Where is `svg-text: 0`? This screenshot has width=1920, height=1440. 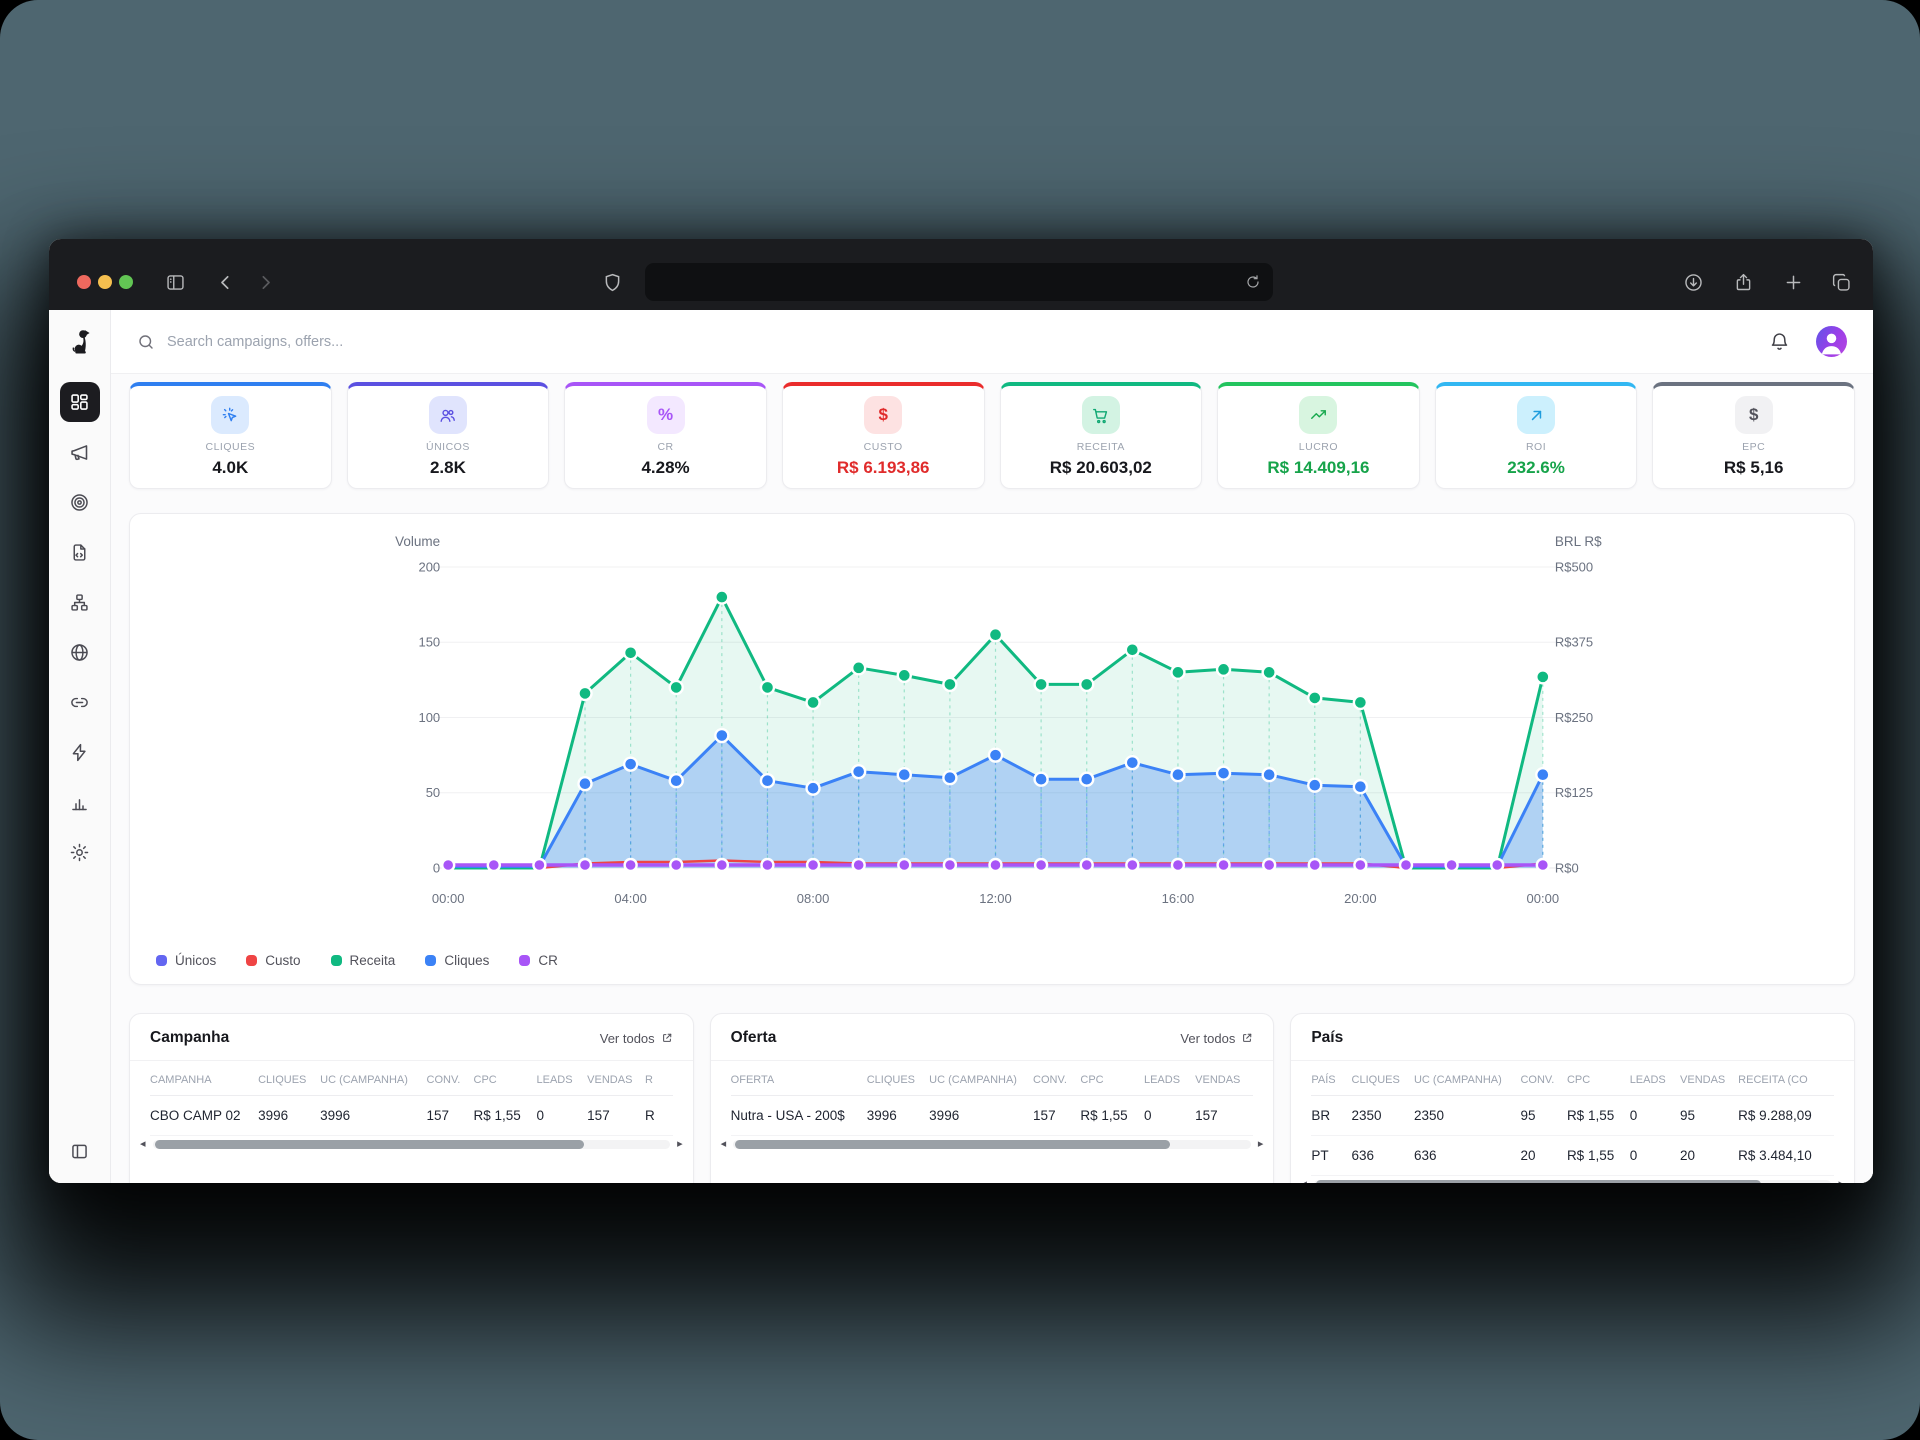
svg-text: 0 is located at coordinates (436, 868).